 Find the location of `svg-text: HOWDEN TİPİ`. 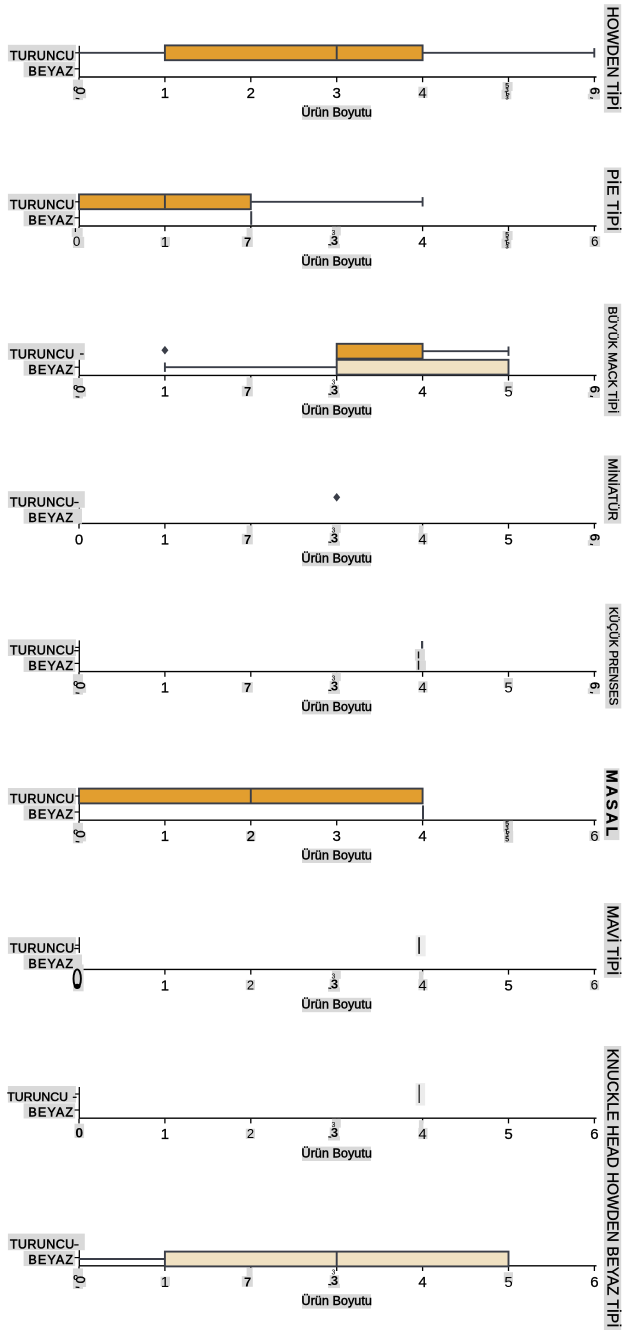

svg-text: HOWDEN TİPİ is located at coordinates (613, 59).